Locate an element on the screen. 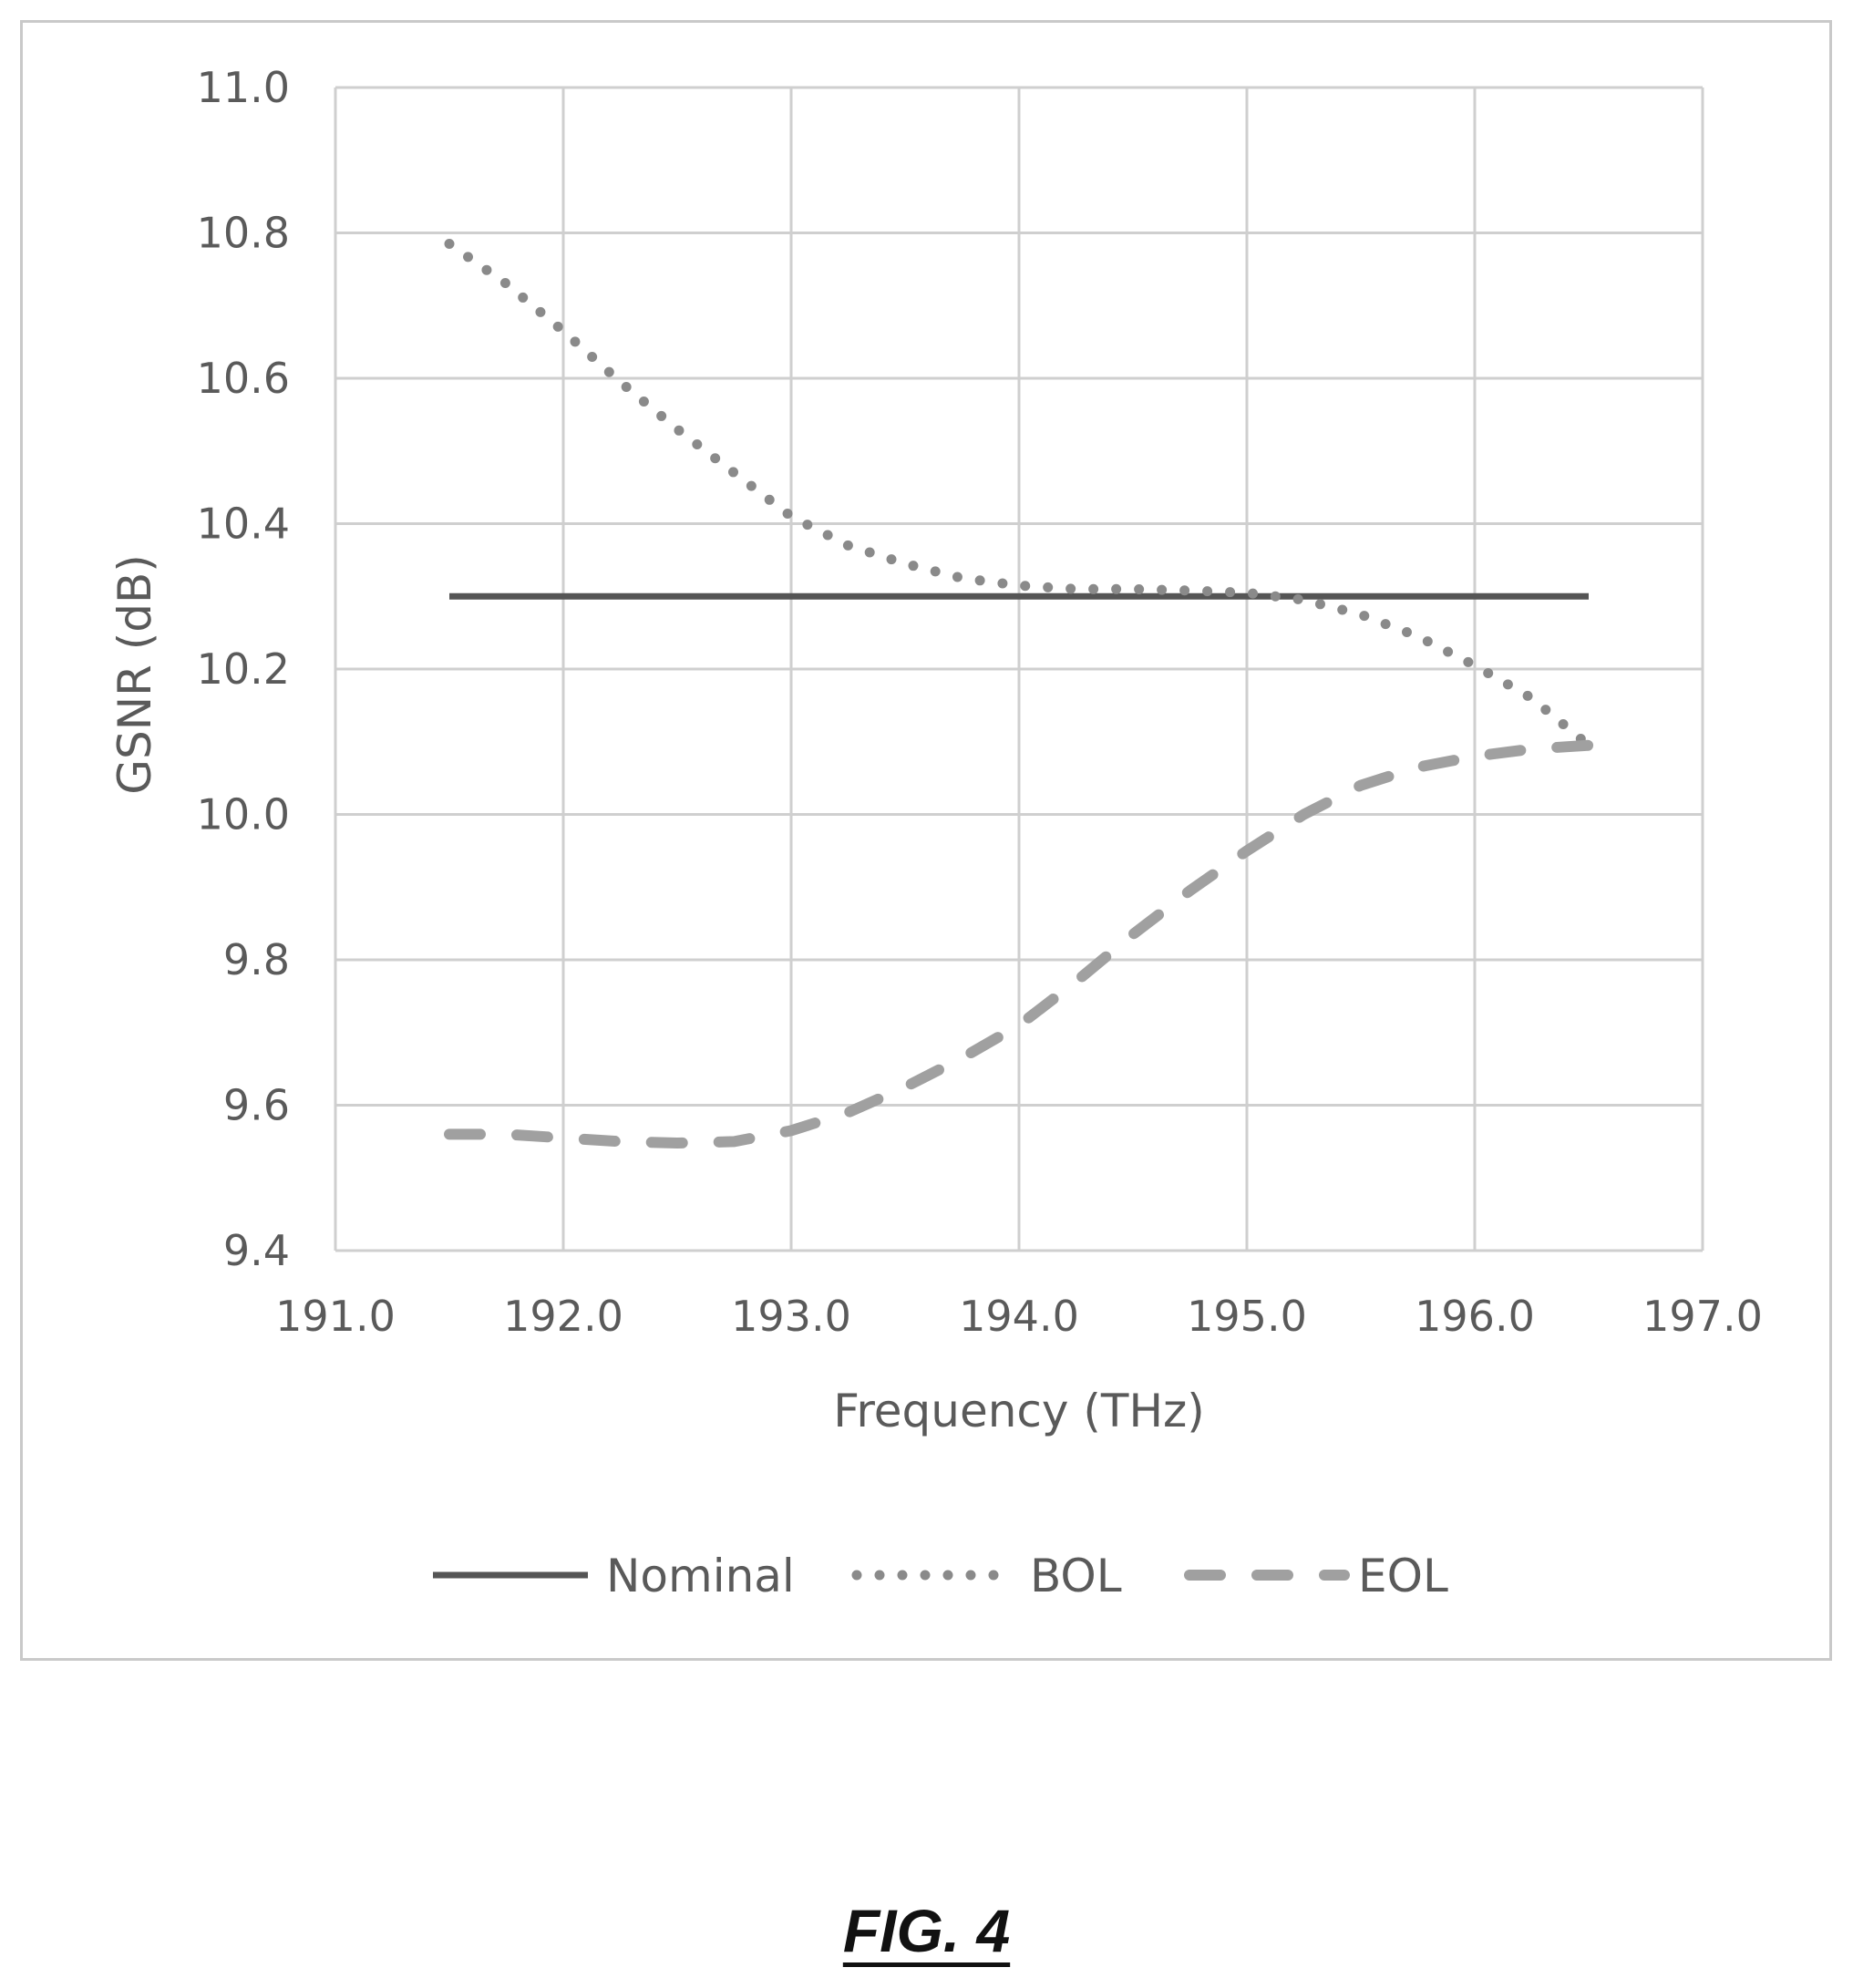 The height and width of the screenshot is (1988, 1853). figure-label: FIG. 4 is located at coordinates (926, 1931).